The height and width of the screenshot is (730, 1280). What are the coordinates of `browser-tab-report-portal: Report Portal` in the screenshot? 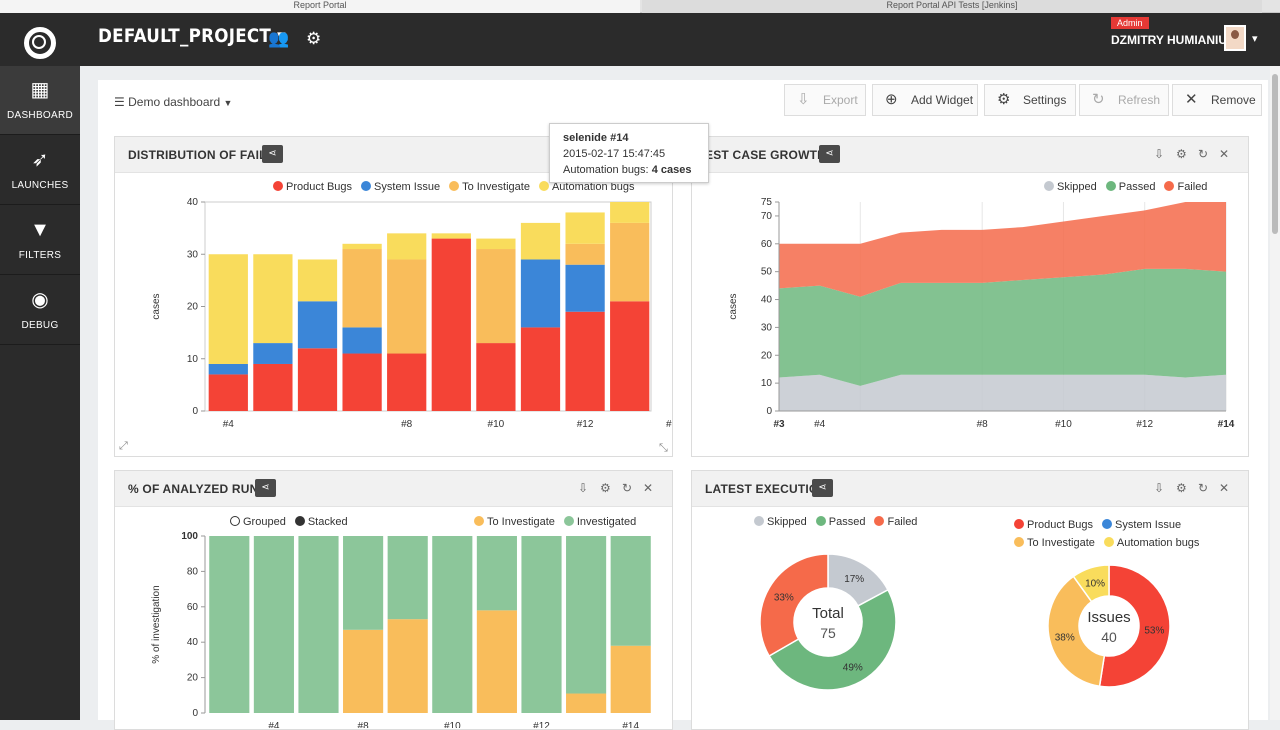 It's located at (320, 6).